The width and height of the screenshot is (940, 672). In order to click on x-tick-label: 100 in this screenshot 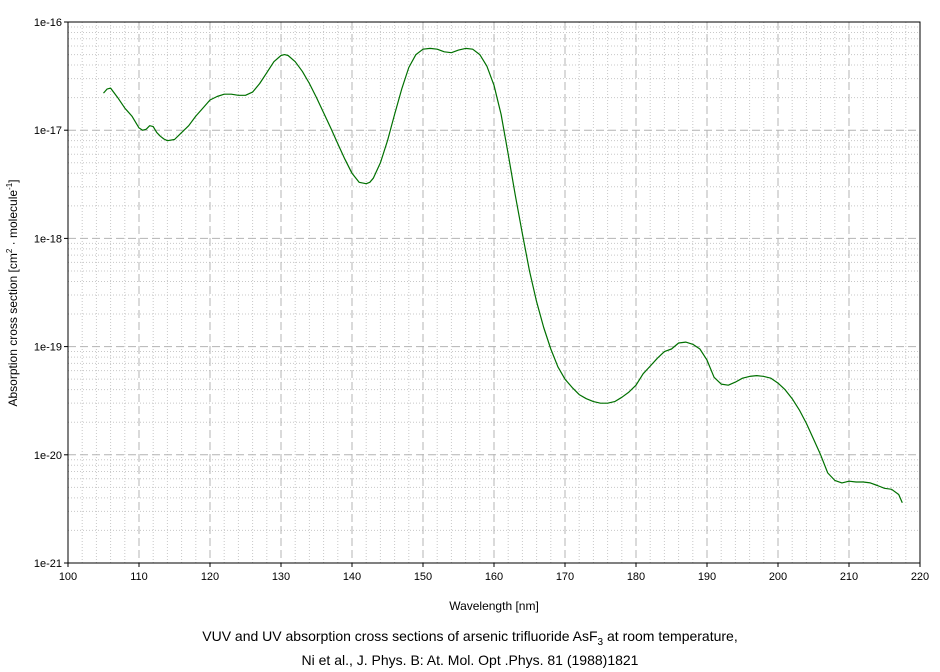, I will do `click(68, 577)`.